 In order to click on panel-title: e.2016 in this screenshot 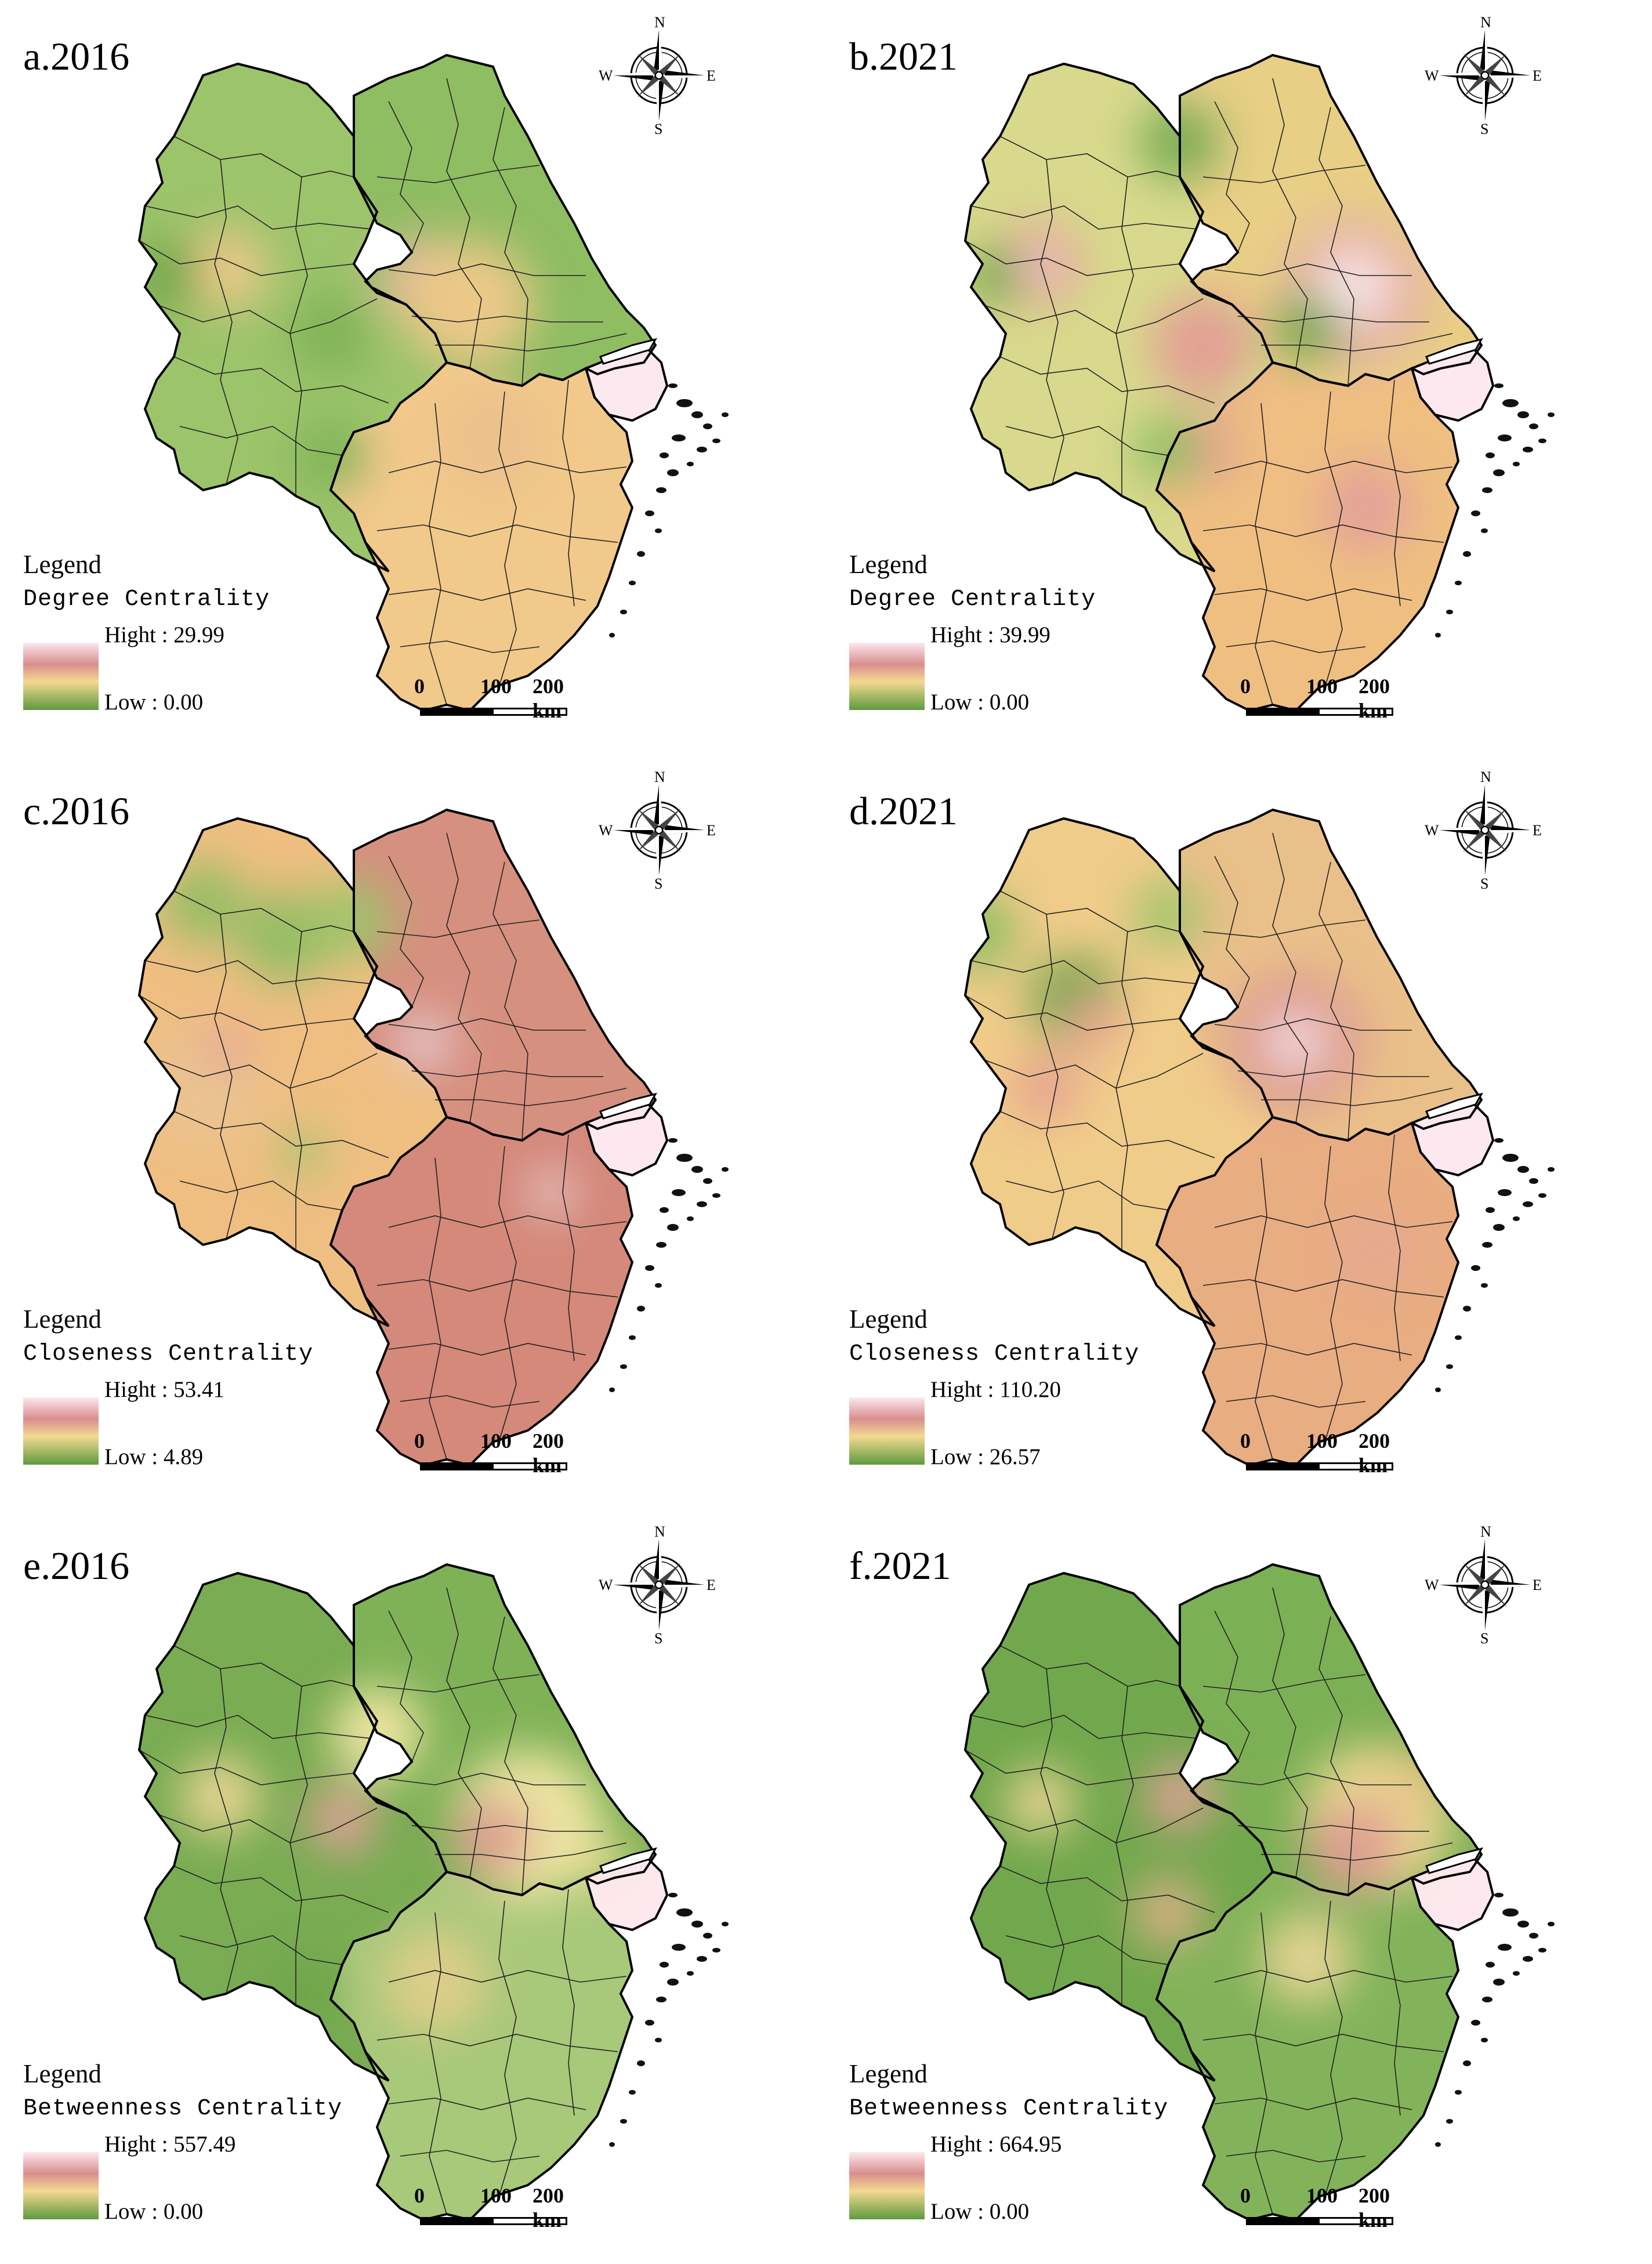, I will do `click(76, 1566)`.